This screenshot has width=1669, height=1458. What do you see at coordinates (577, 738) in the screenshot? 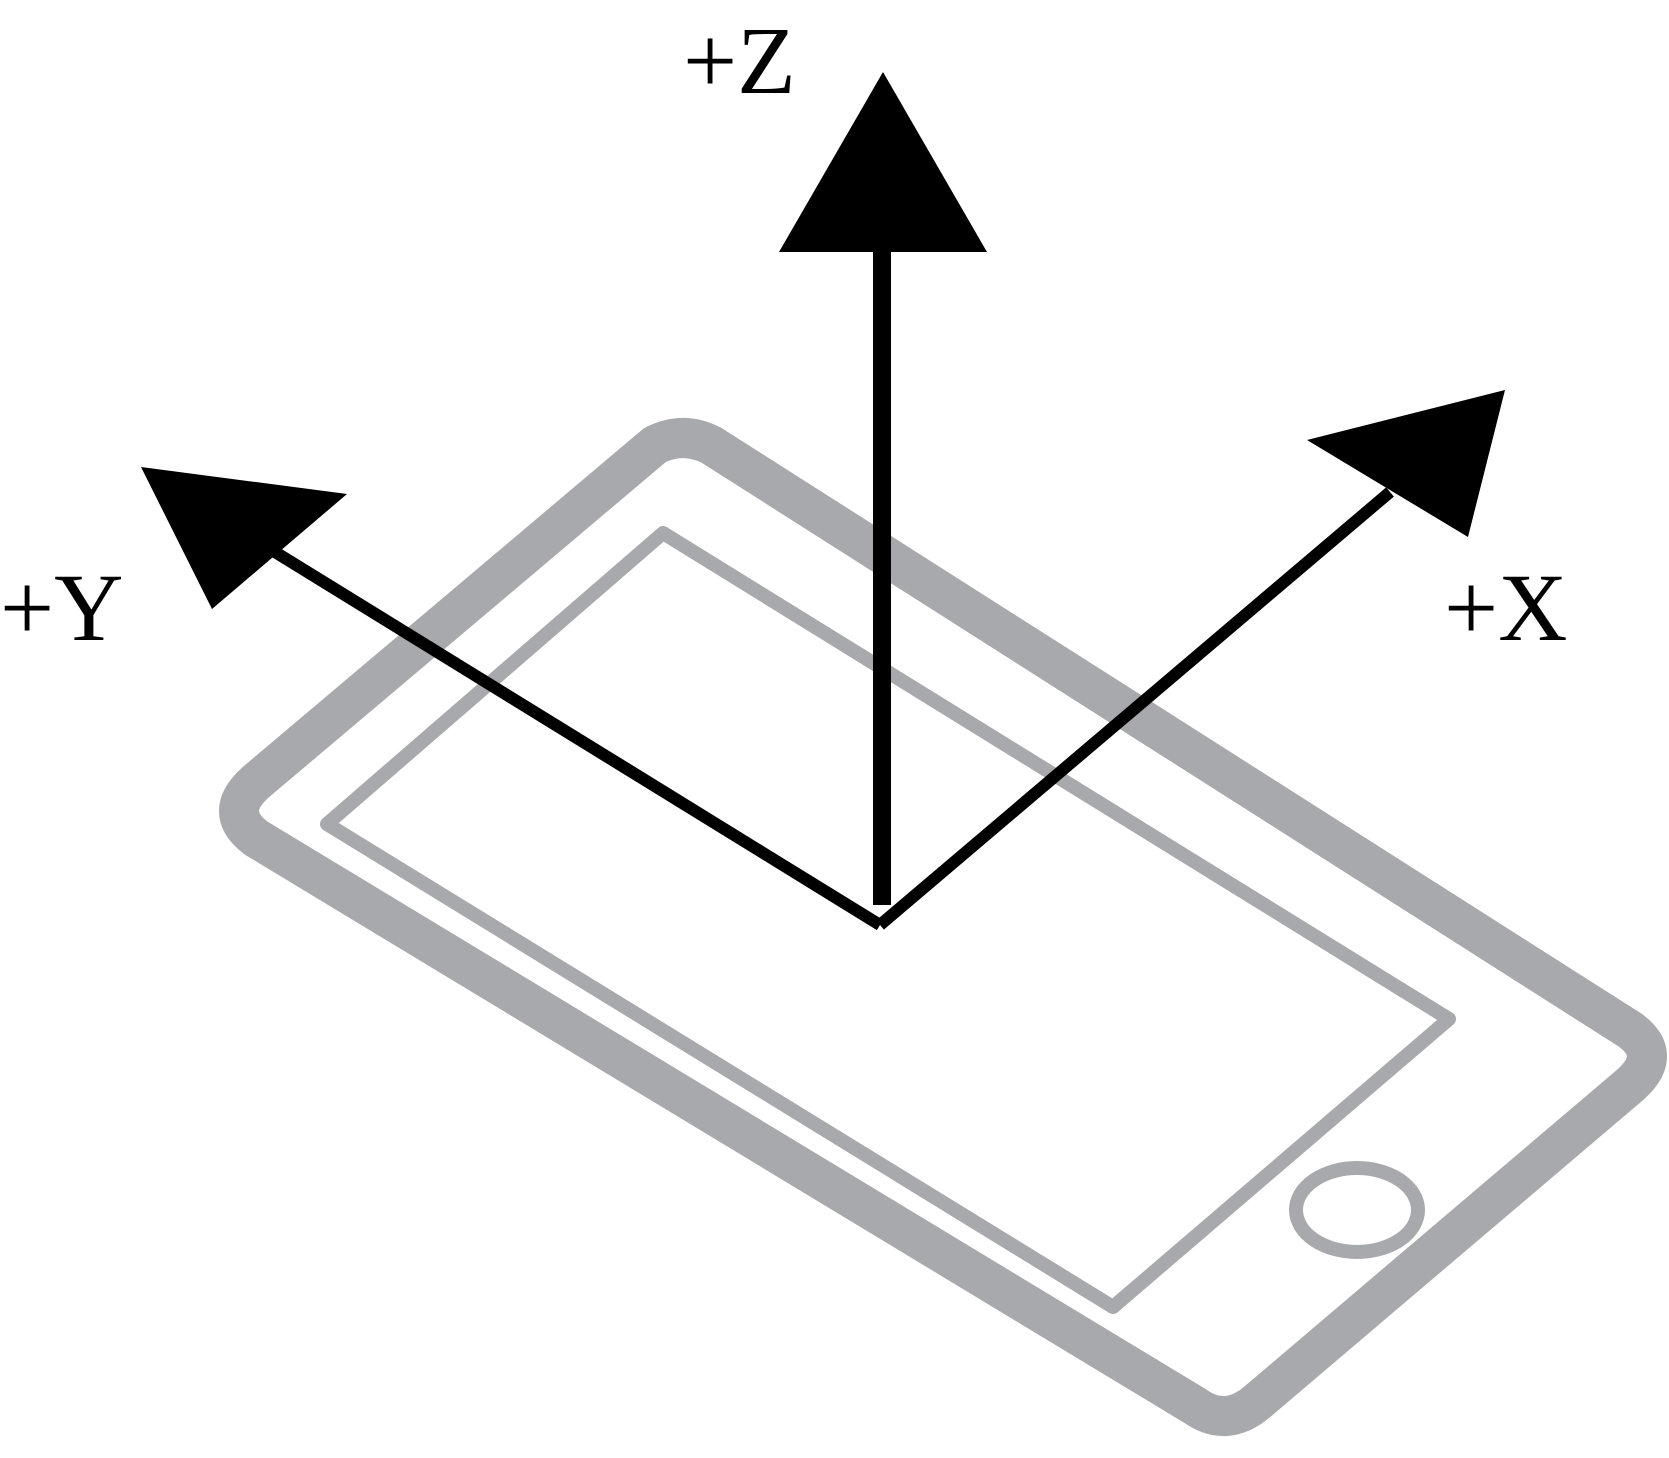
I see `y-axis-line` at bounding box center [577, 738].